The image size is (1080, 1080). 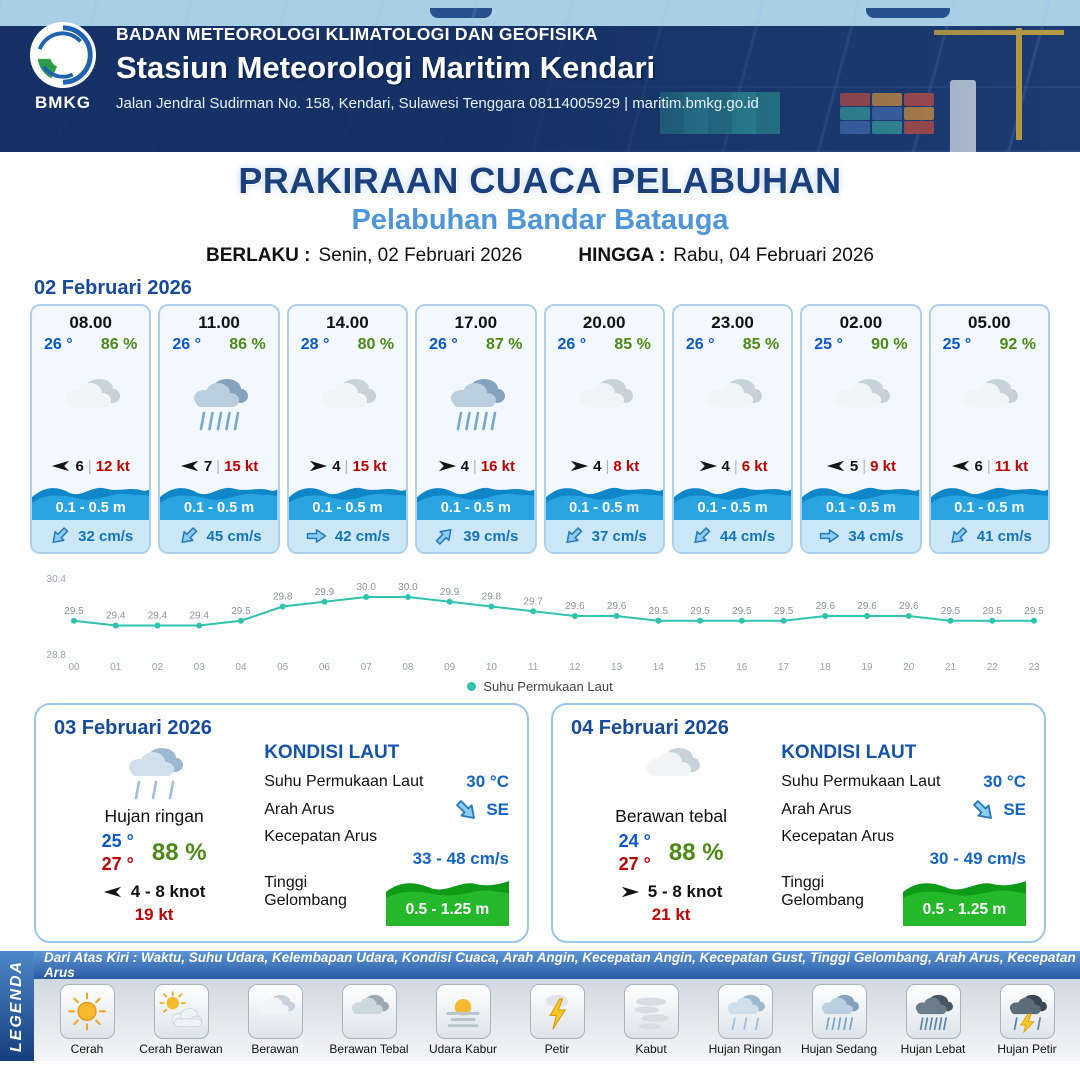 I want to click on current-row: 34 cm/s, so click(x=861, y=536).